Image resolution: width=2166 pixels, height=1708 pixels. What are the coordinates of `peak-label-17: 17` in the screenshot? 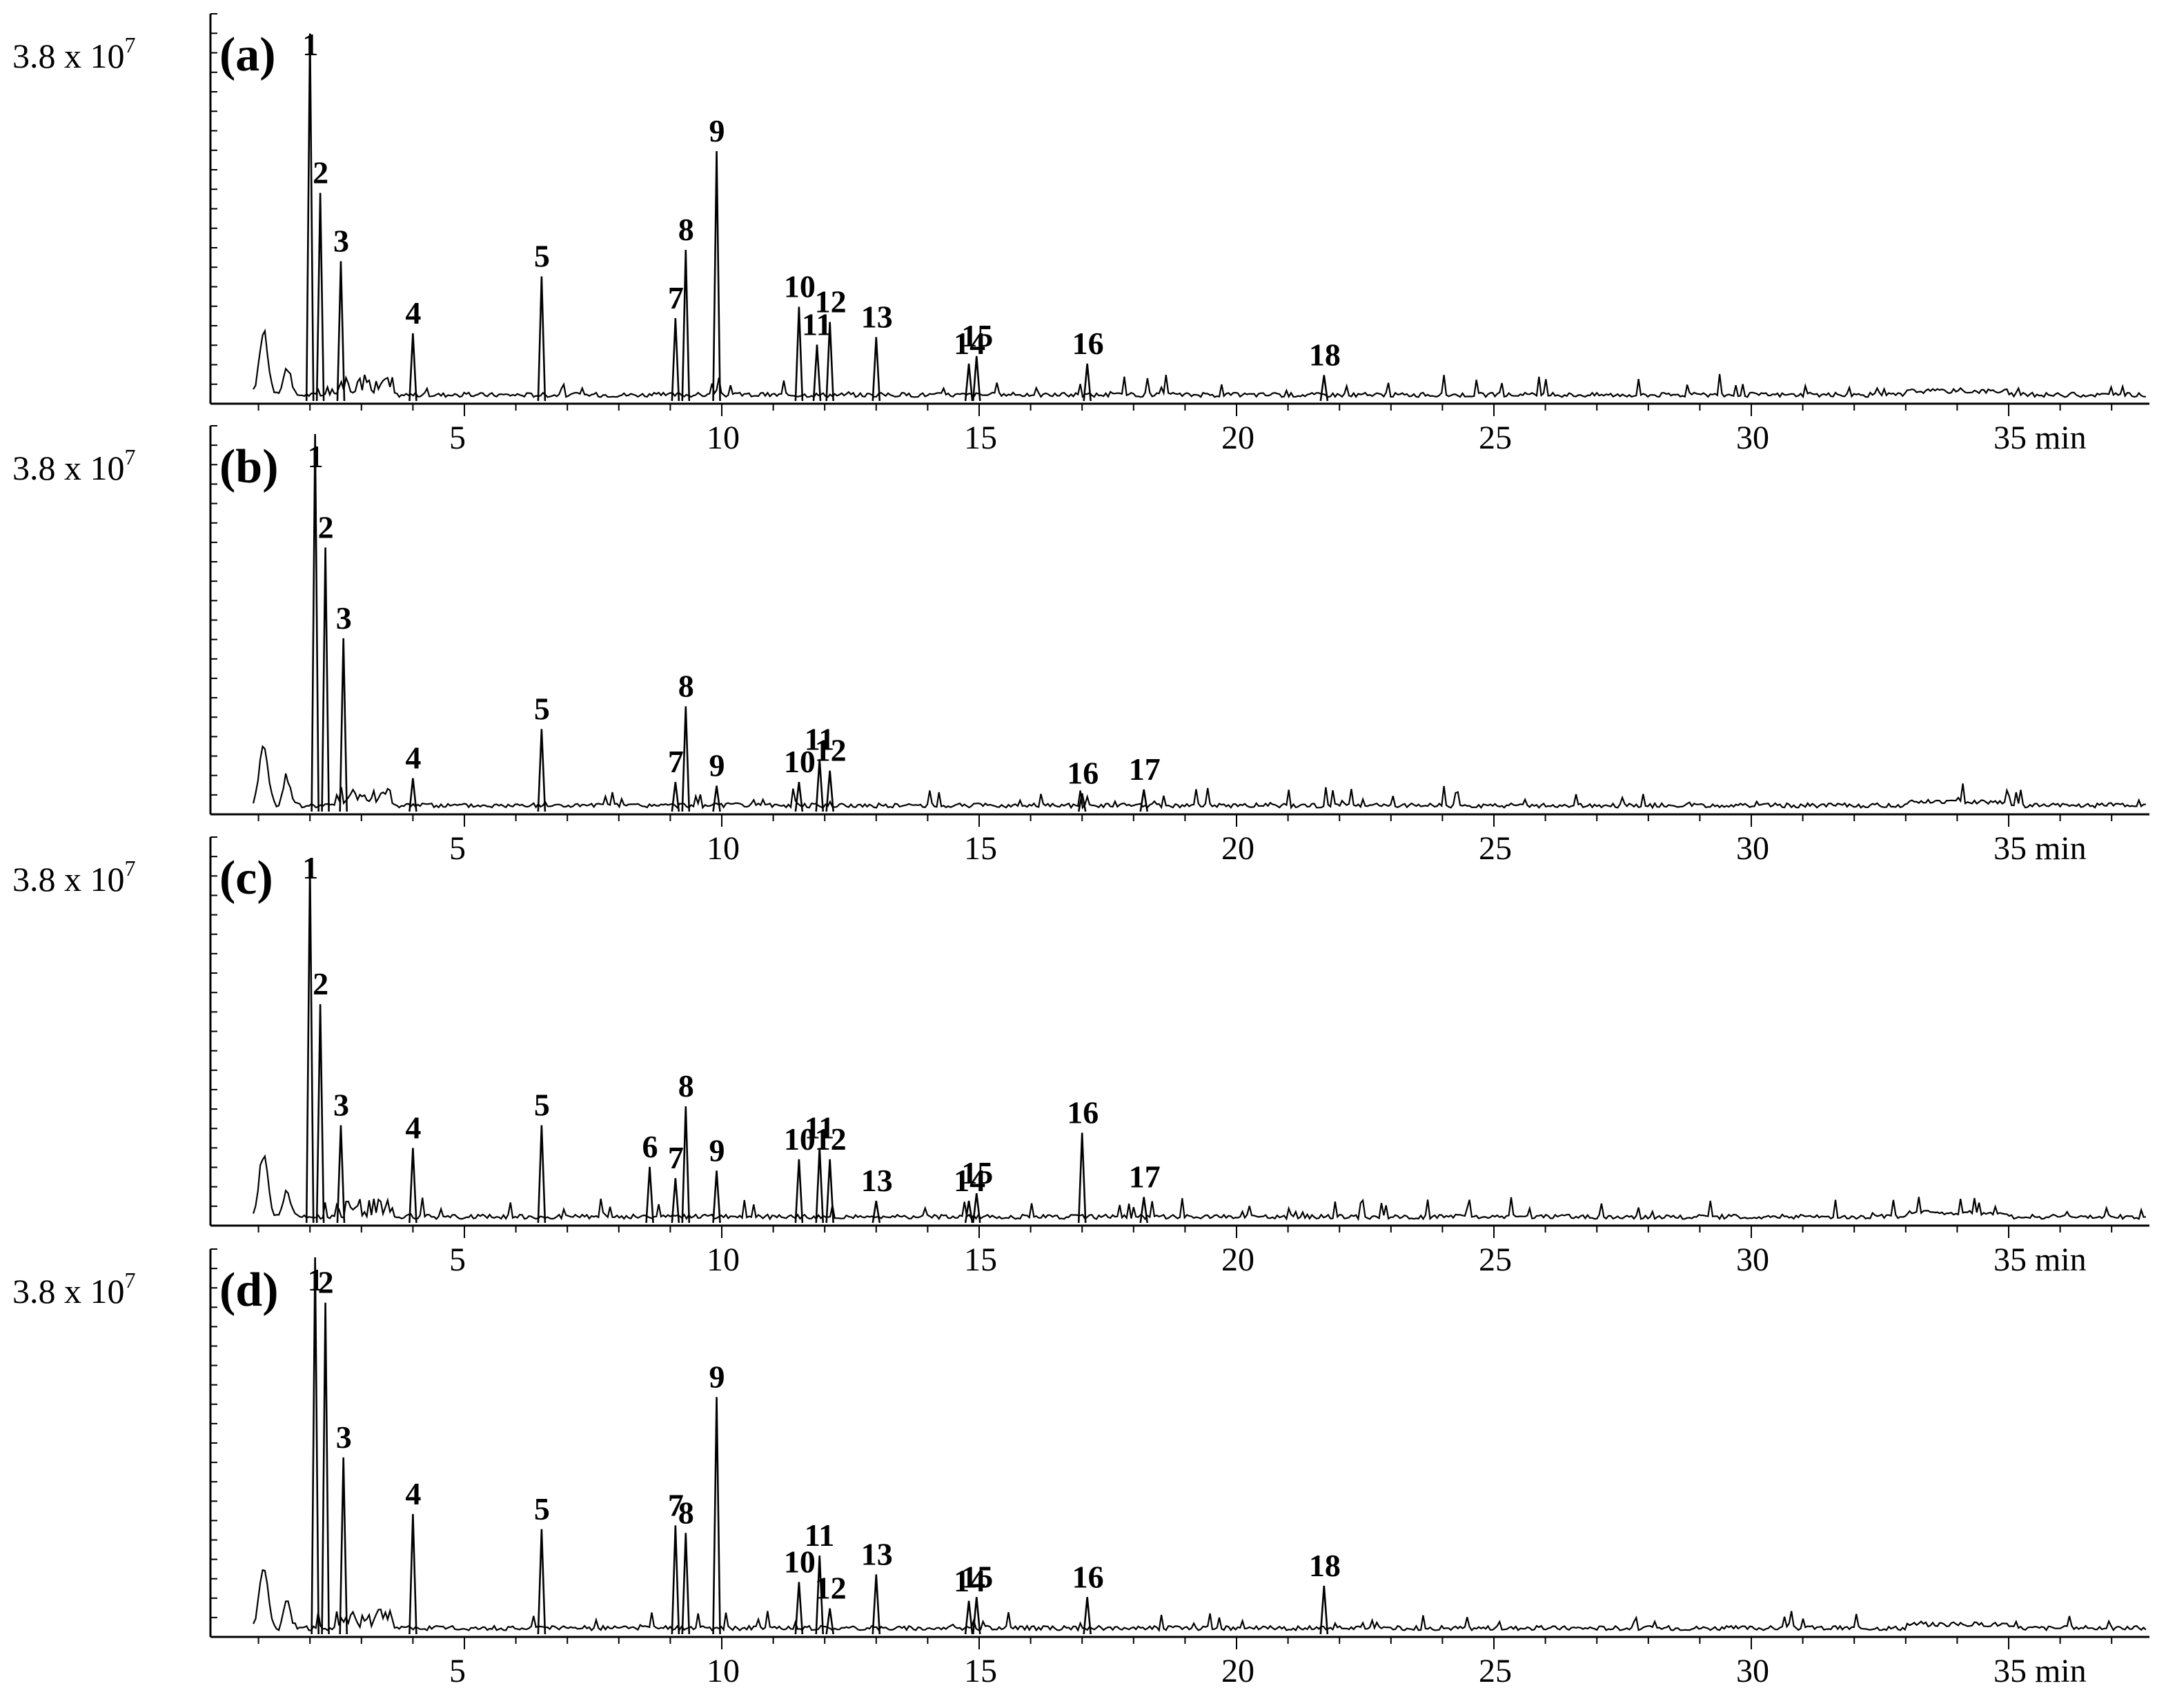 It's located at (1145, 1177).